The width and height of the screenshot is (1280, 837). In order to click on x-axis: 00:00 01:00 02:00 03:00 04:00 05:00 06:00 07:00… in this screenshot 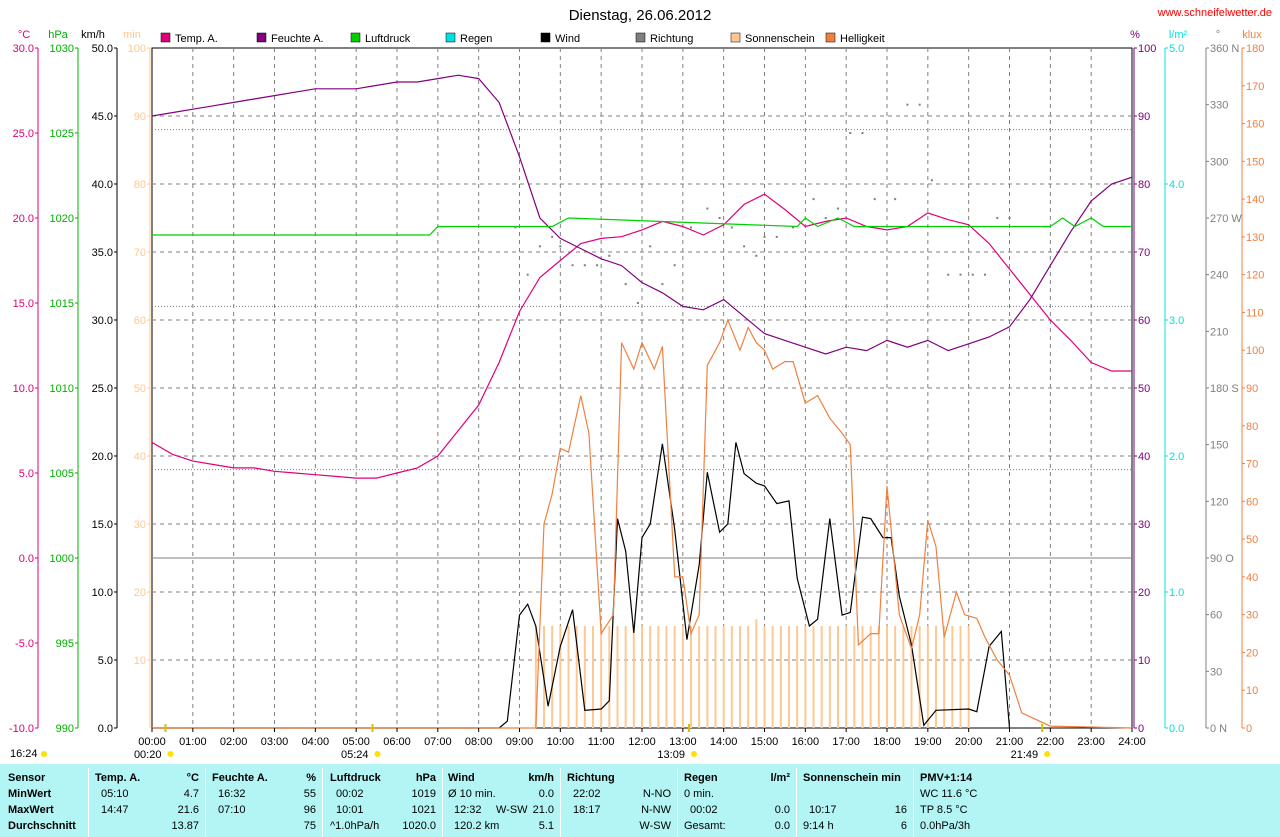, I will do `click(642, 738)`.